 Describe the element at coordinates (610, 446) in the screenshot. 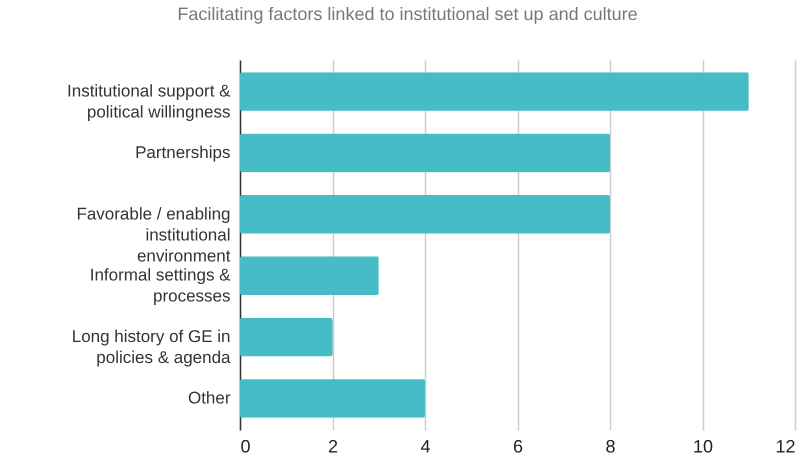

I see `x-tick-label: 8` at that location.